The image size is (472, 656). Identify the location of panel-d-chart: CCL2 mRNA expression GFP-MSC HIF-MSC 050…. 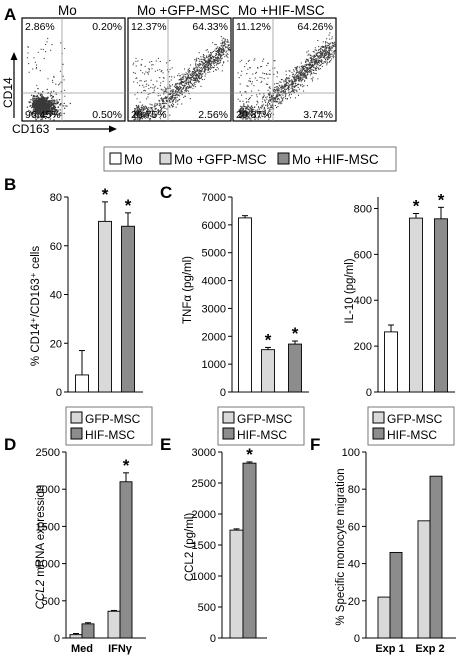
(94, 530).